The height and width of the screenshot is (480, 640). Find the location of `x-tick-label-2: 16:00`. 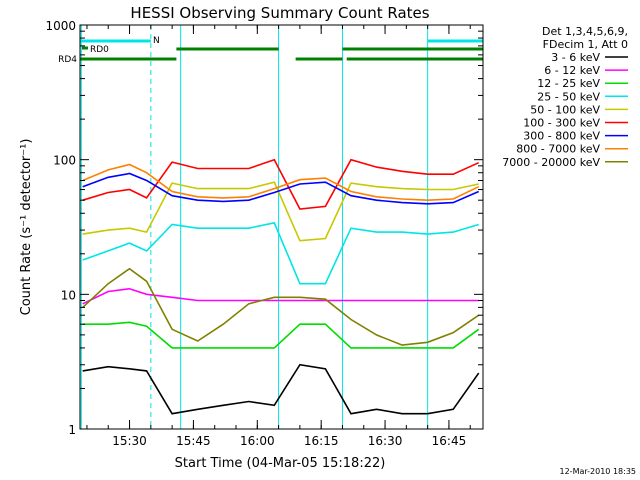

x-tick-label-2: 16:00 is located at coordinates (257, 441).